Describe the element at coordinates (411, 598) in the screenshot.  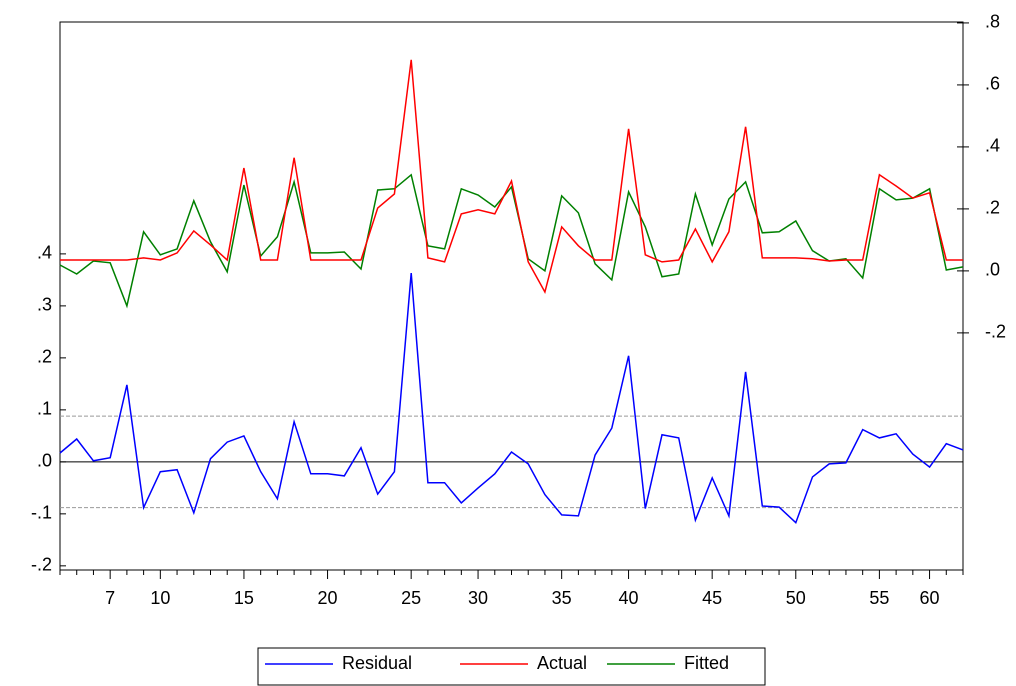
I see `x-tick-label: 25` at that location.